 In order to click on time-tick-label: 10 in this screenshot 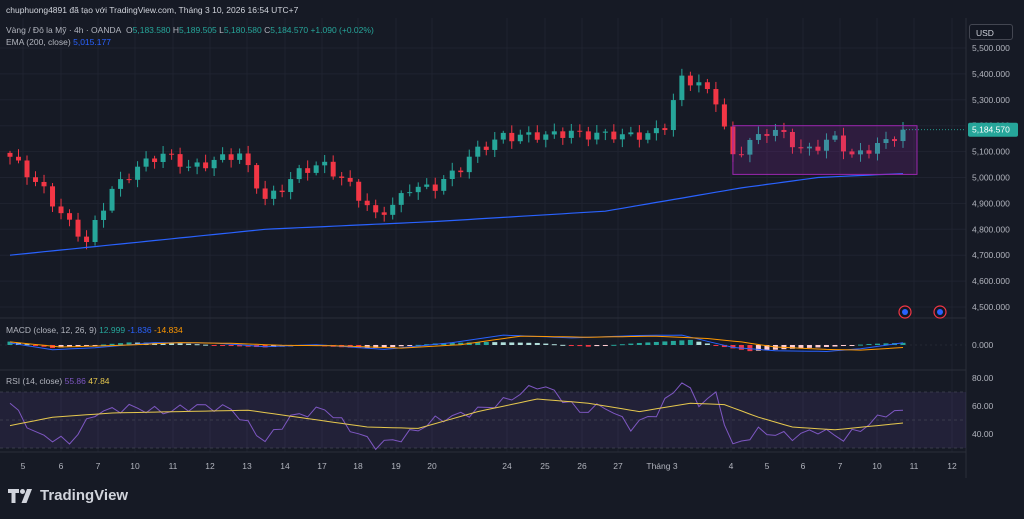, I will do `click(135, 466)`.